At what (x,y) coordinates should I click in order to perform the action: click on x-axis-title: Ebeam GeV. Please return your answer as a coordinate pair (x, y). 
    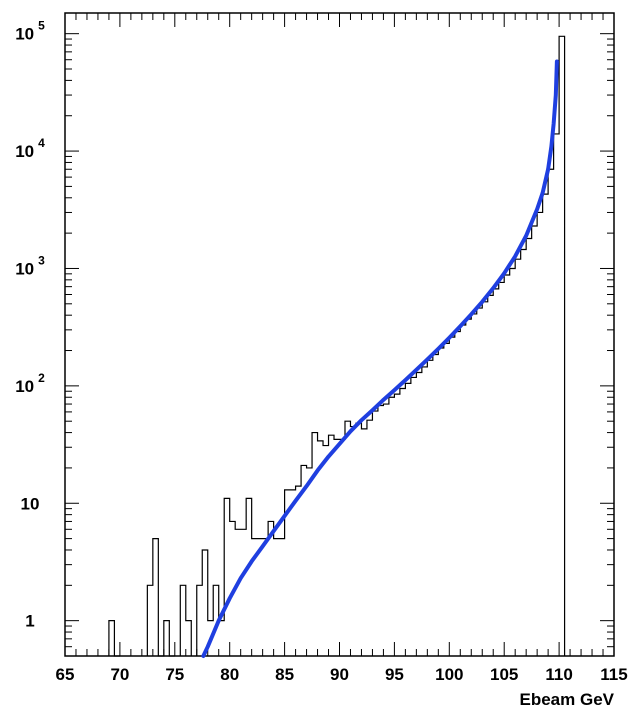
    Looking at the image, I should click on (567, 699).